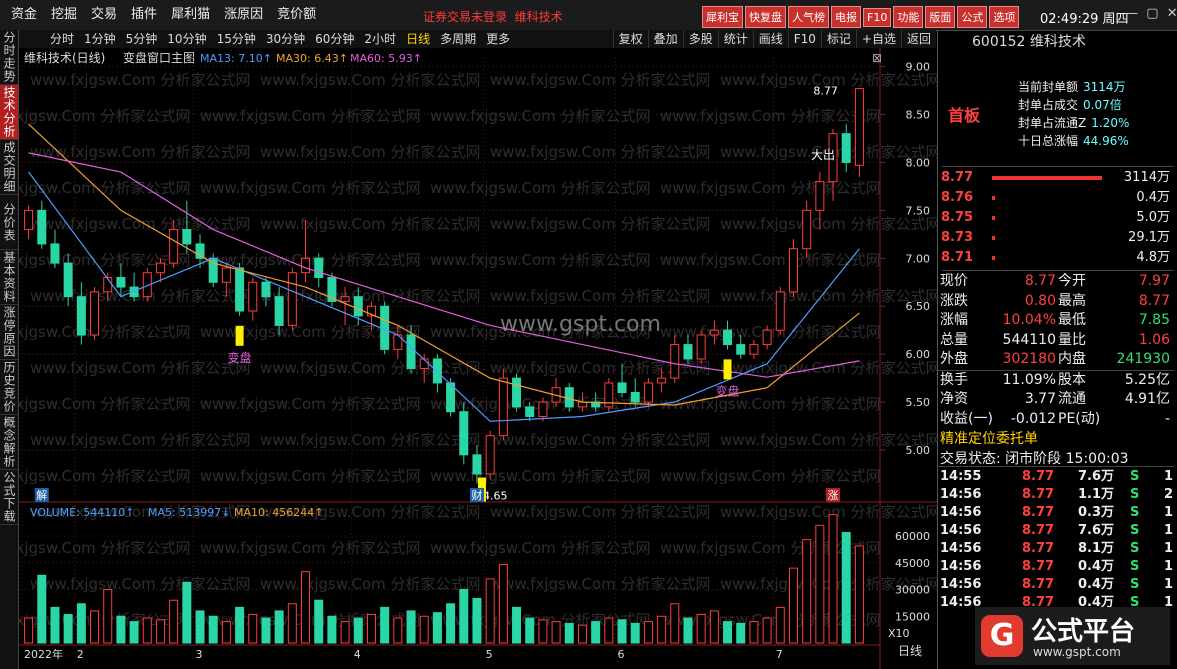 This screenshot has height=669, width=1177. I want to click on top-button: 快复盘, so click(765, 17).